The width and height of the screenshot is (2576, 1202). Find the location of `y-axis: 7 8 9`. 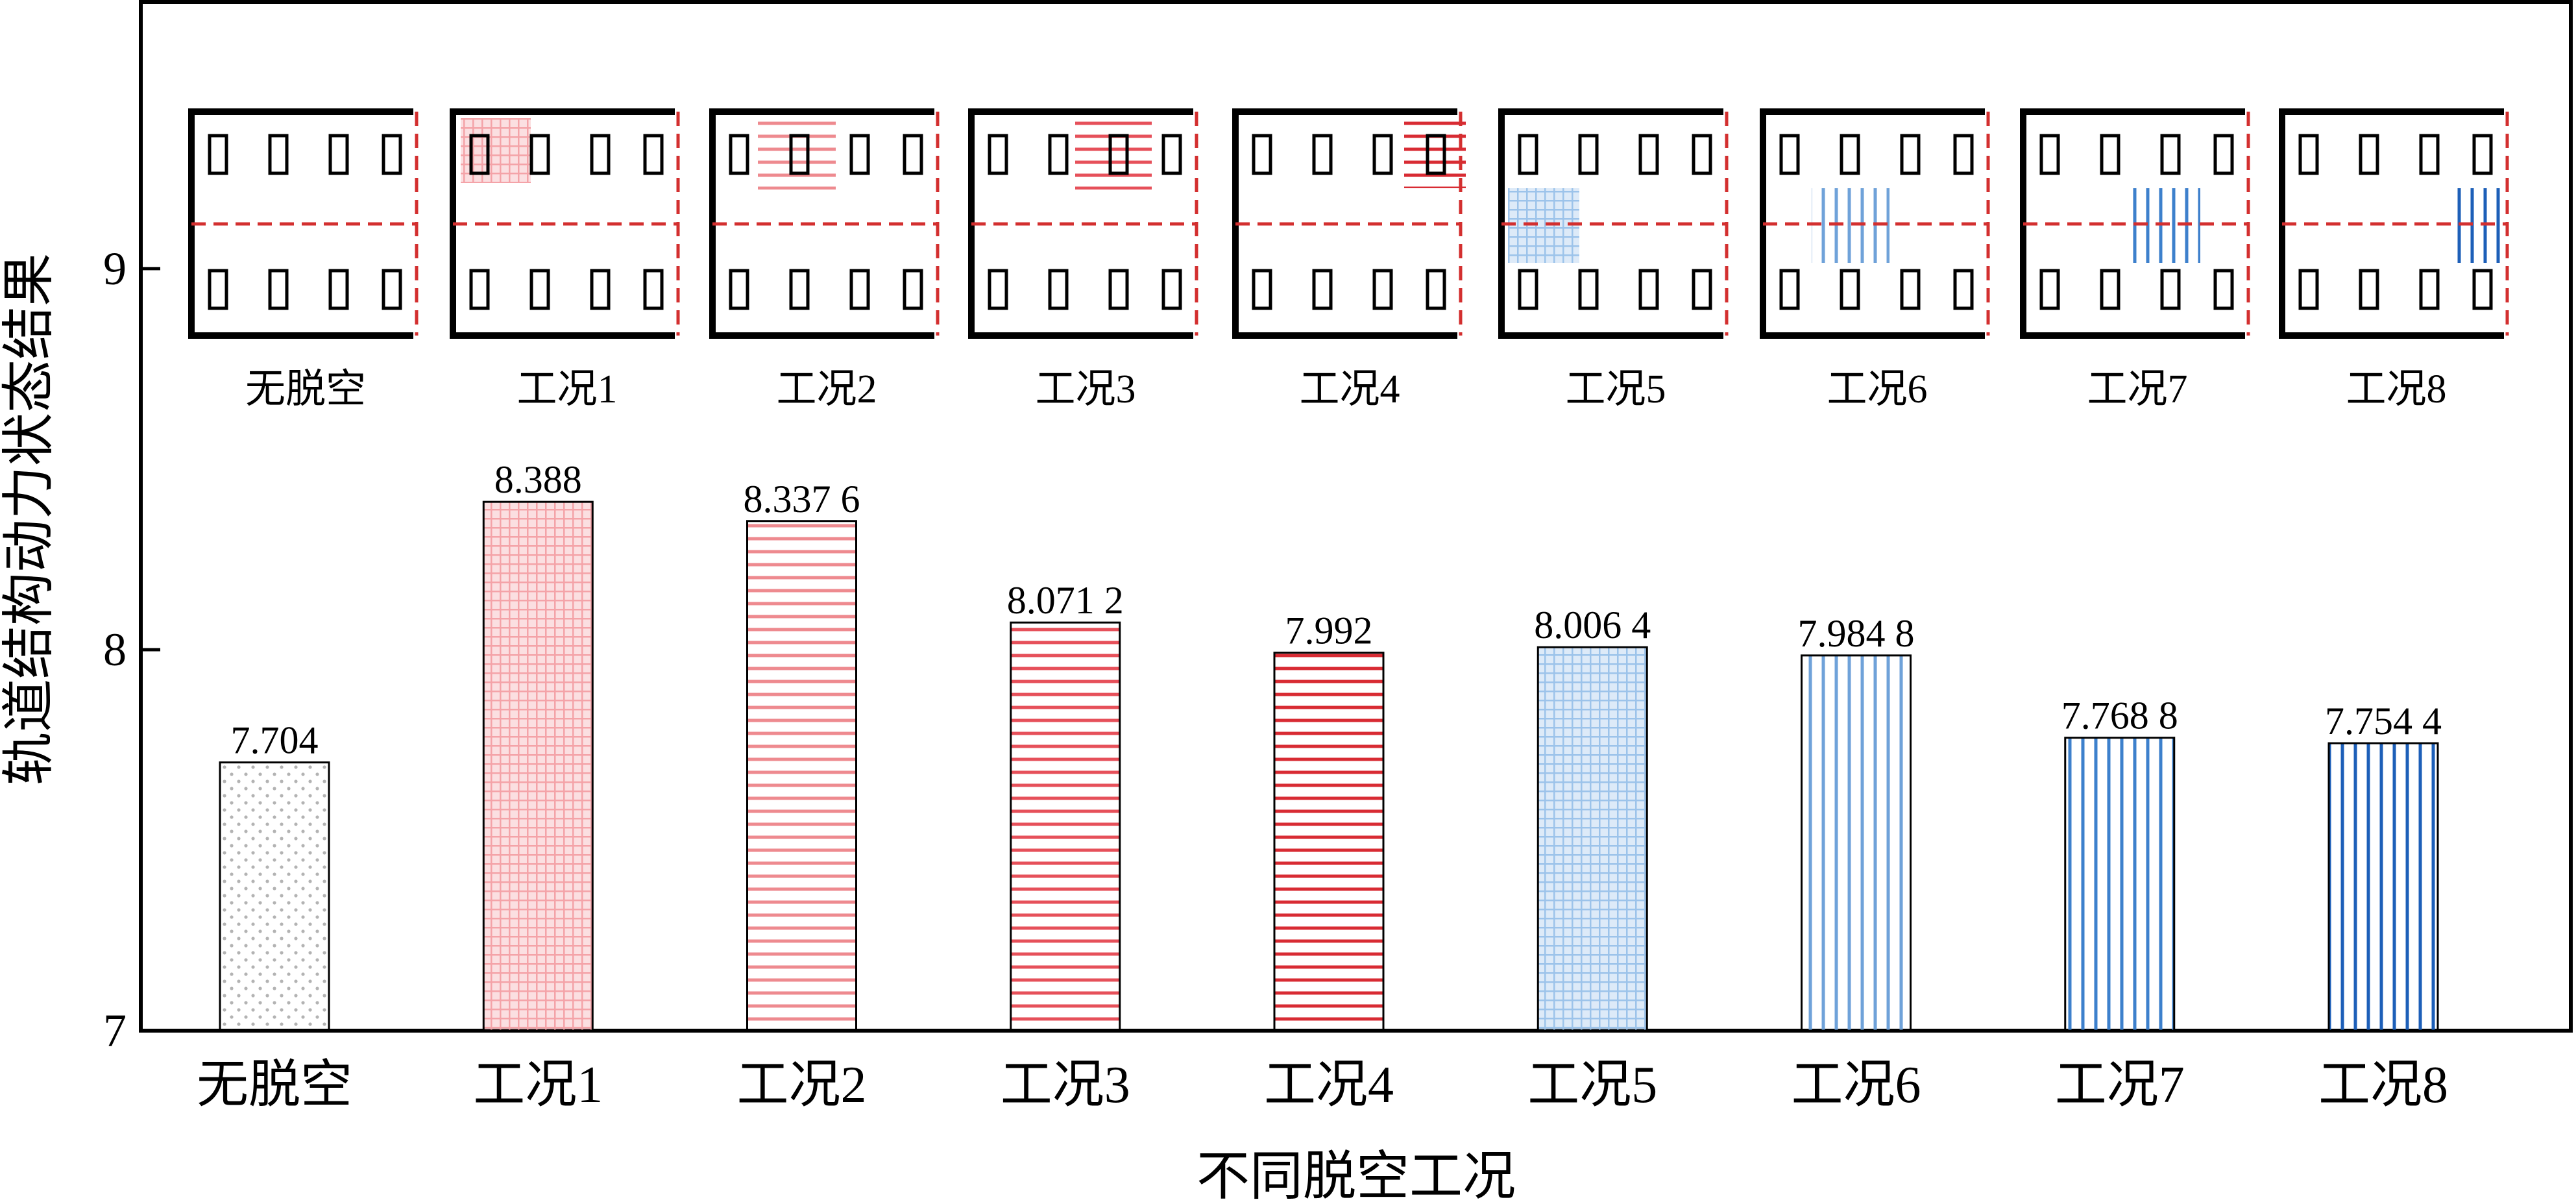

y-axis: 7 8 9 is located at coordinates (131, 650).